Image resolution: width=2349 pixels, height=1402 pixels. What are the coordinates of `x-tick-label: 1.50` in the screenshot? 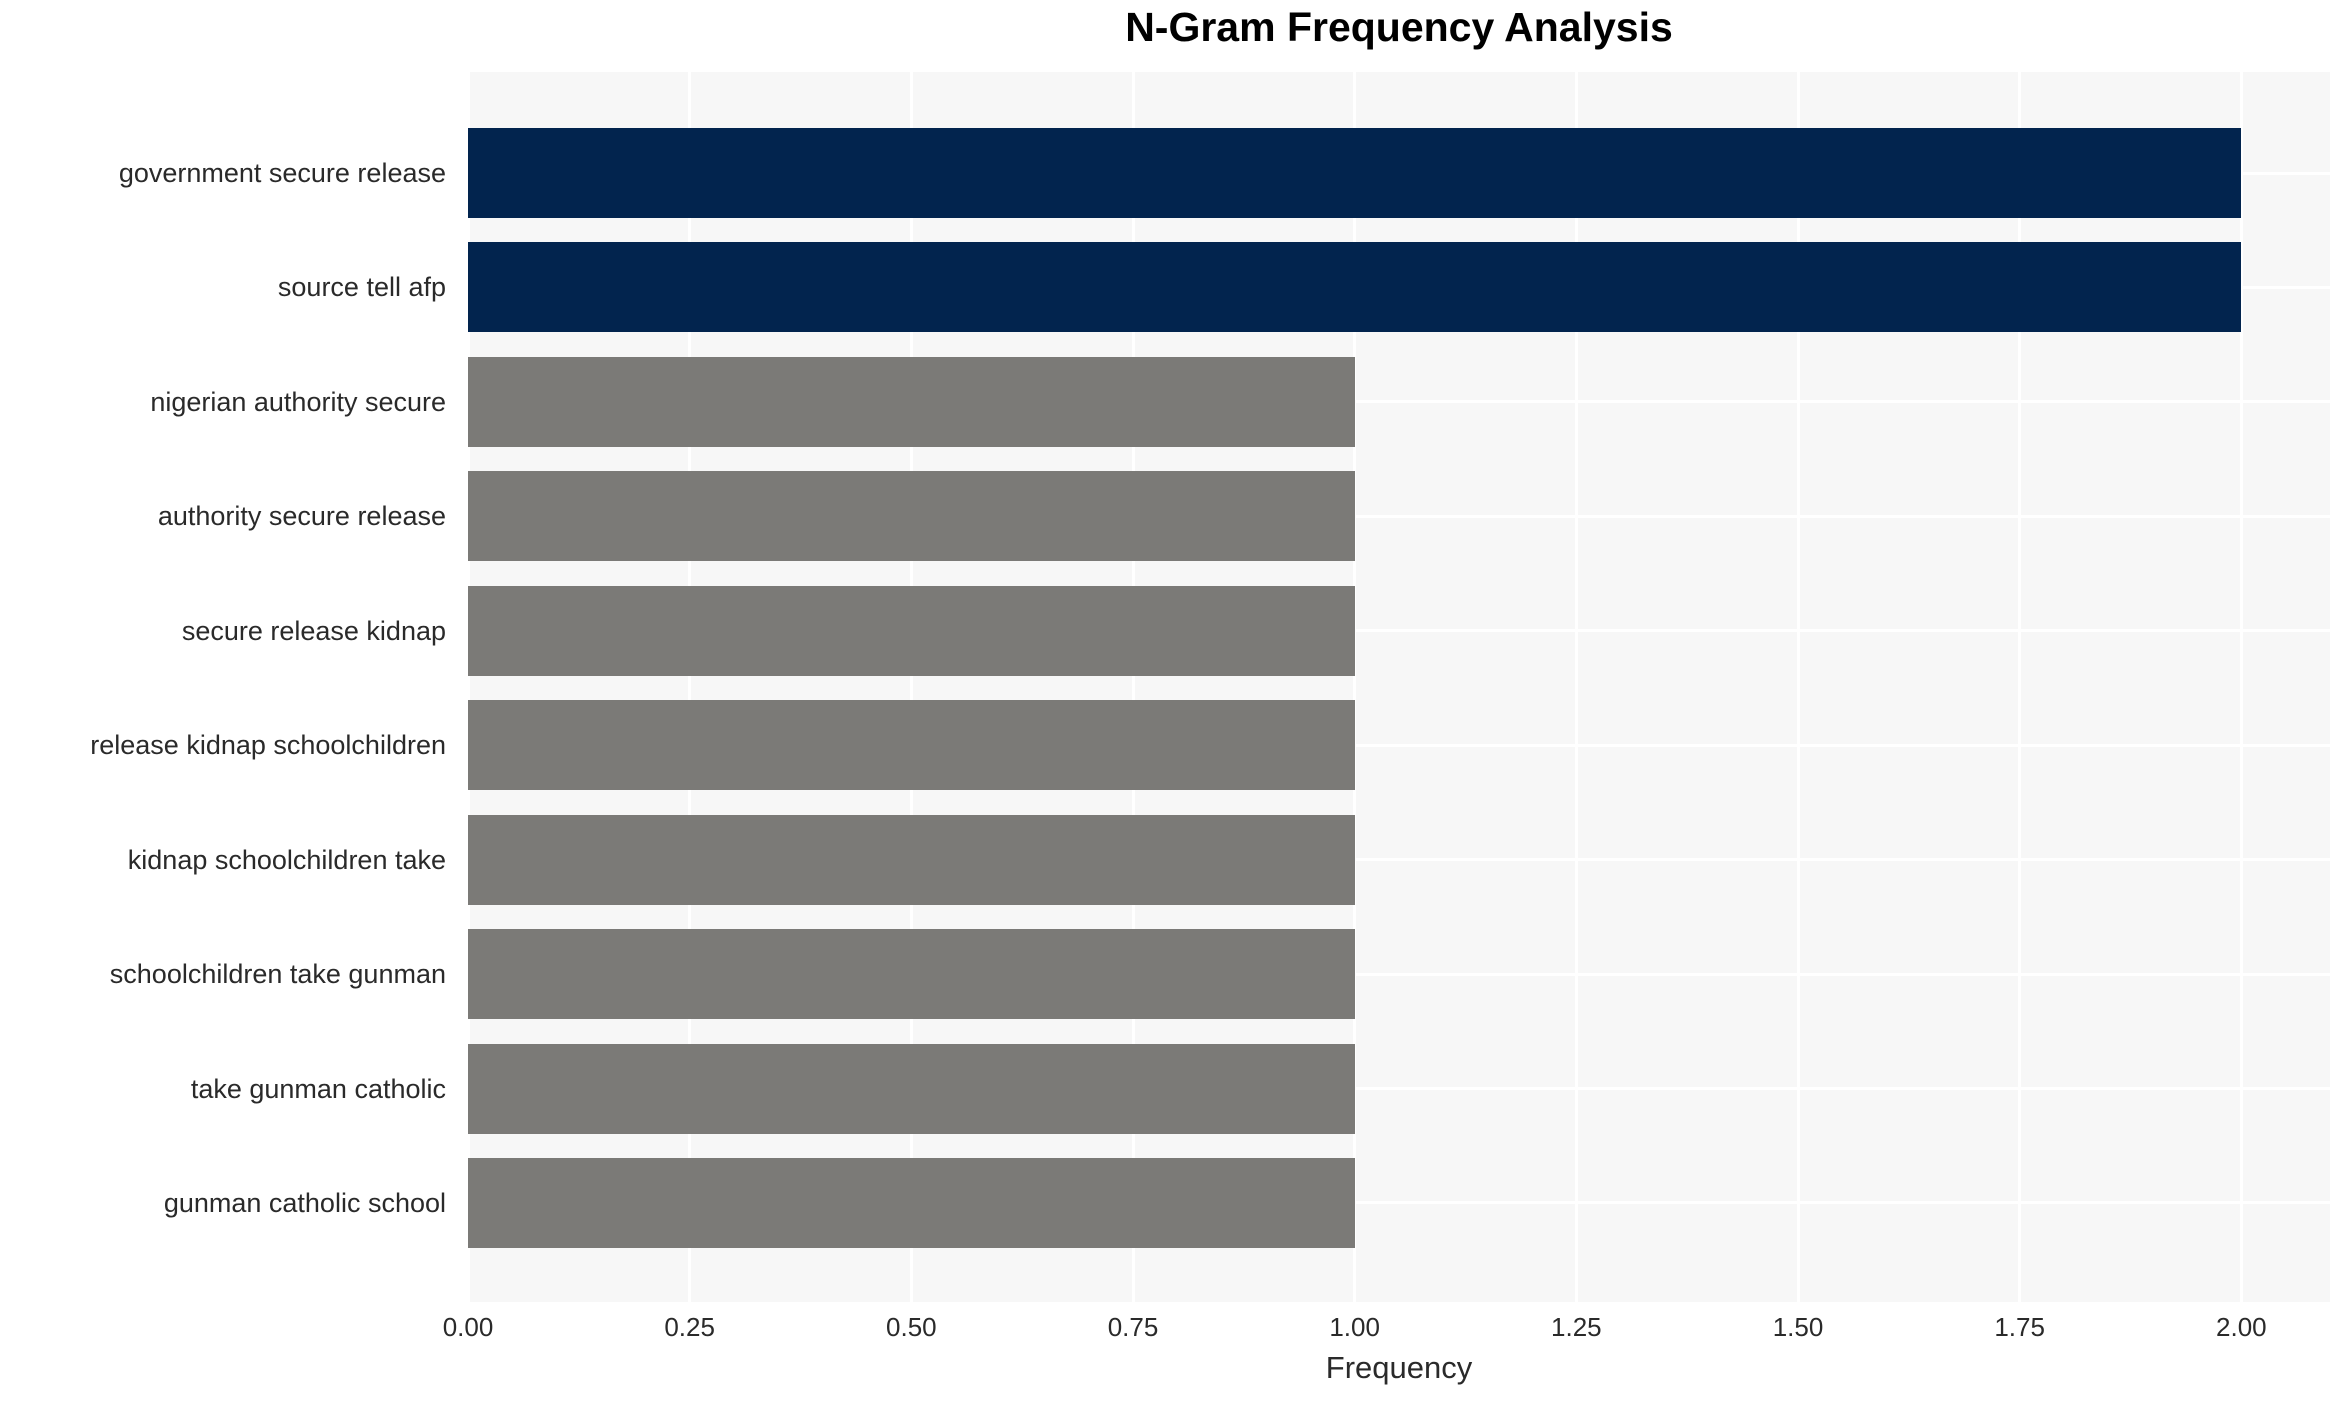 It's located at (1798, 1327).